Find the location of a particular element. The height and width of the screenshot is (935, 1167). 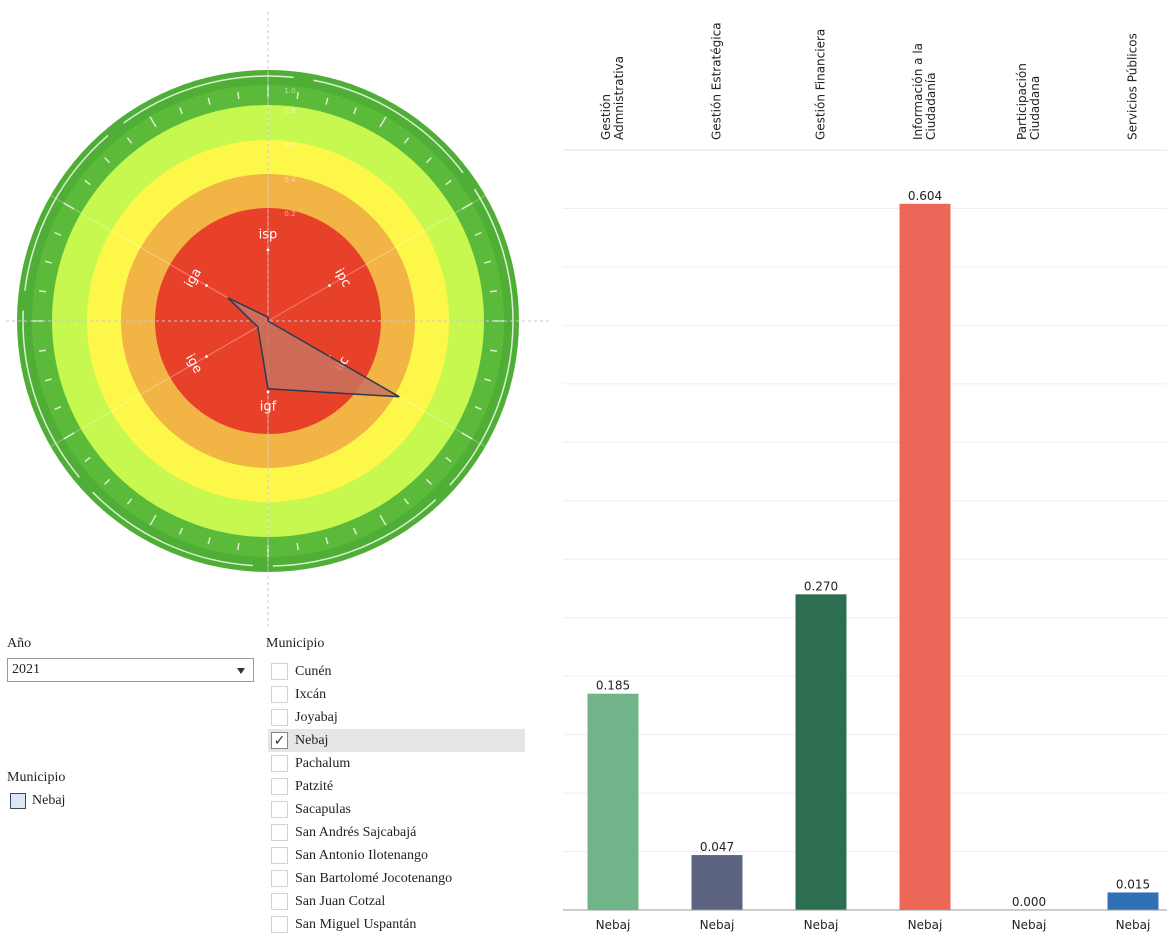

municipio-option: San Bartolomé Jocotenango is located at coordinates (396, 878).